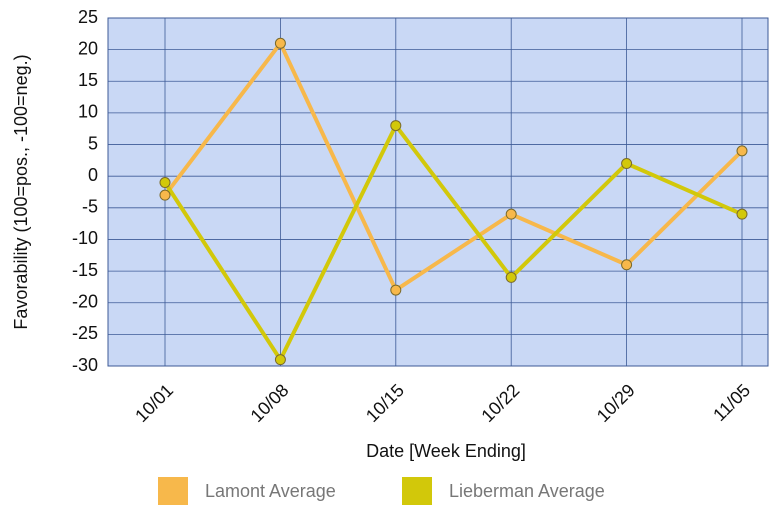  I want to click on legend-item: Lieberman Average, so click(503, 491).